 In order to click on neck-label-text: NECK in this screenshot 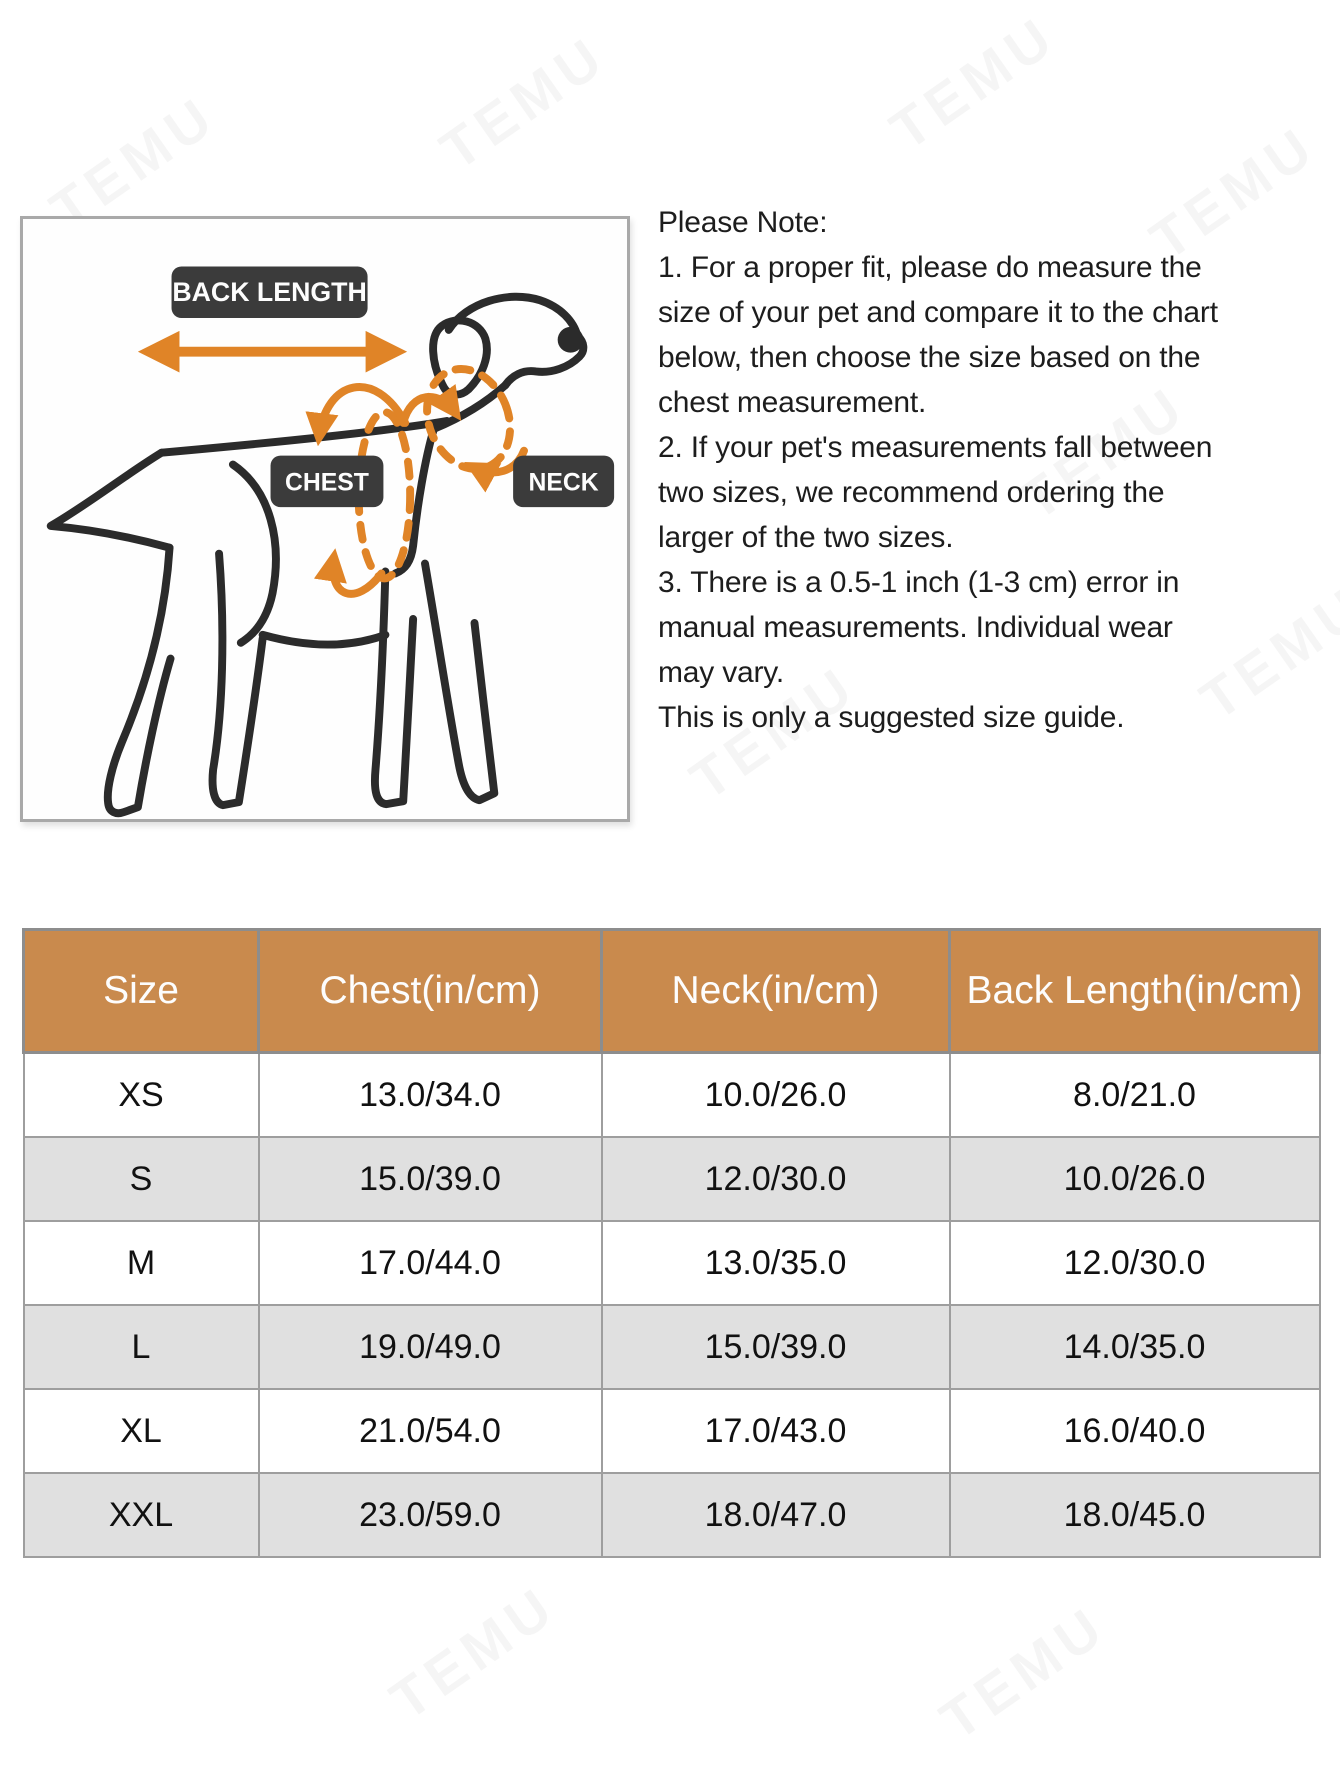, I will do `click(564, 482)`.